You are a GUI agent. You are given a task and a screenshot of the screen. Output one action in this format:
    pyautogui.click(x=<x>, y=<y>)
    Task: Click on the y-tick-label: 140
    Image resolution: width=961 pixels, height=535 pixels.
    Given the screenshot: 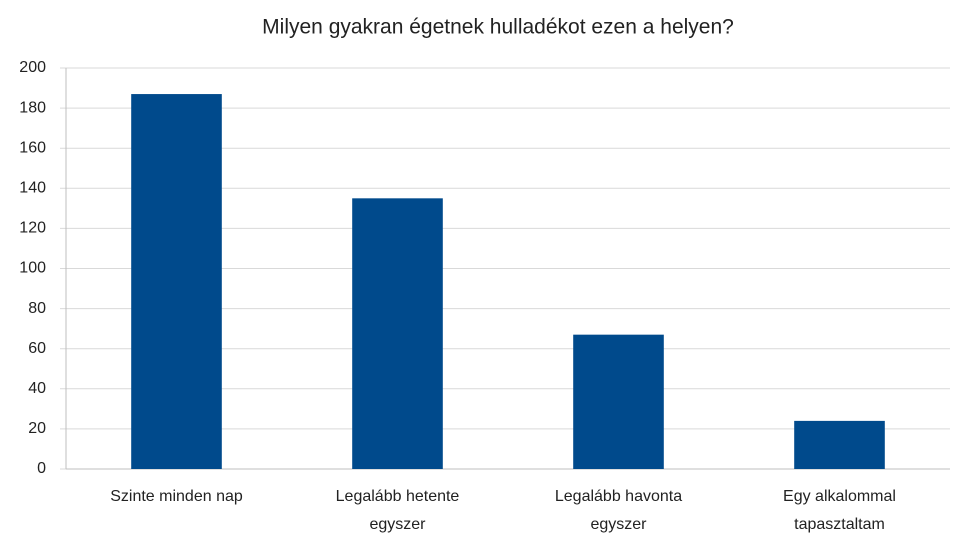 What is the action you would take?
    pyautogui.click(x=32, y=188)
    